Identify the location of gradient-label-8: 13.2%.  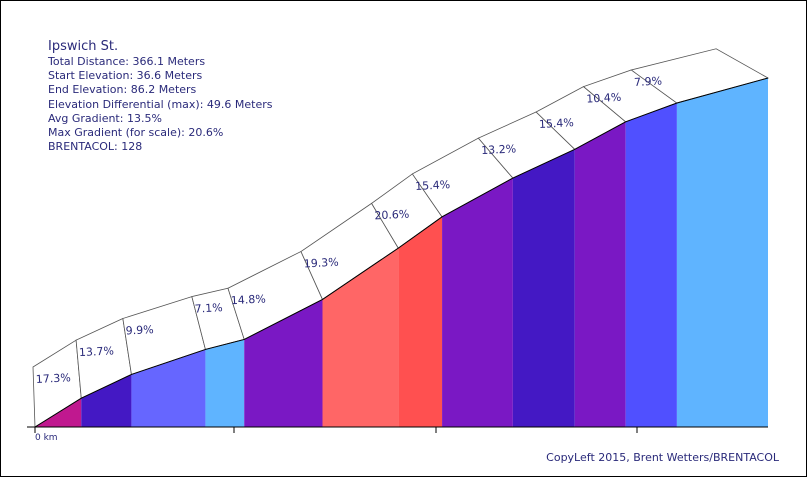
(499, 149).